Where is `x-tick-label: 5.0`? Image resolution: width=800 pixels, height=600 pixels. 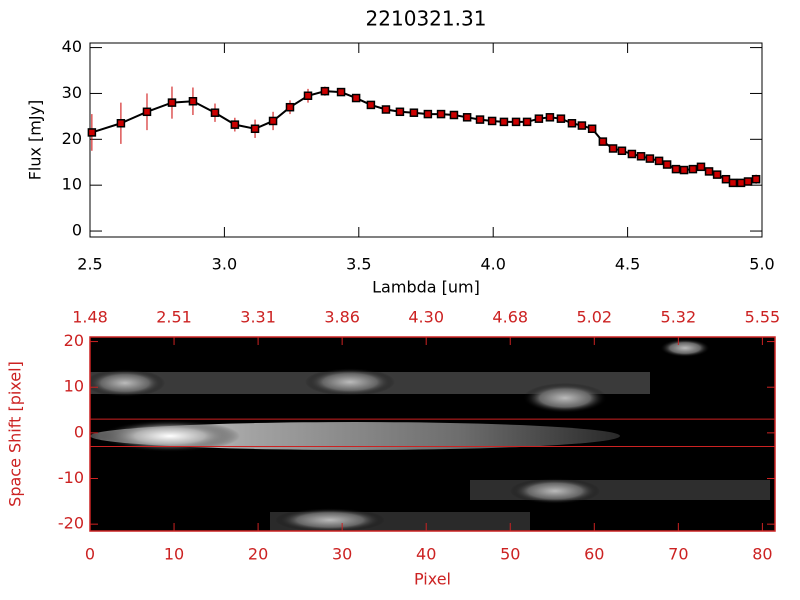 x-tick-label: 5.0 is located at coordinates (761, 264).